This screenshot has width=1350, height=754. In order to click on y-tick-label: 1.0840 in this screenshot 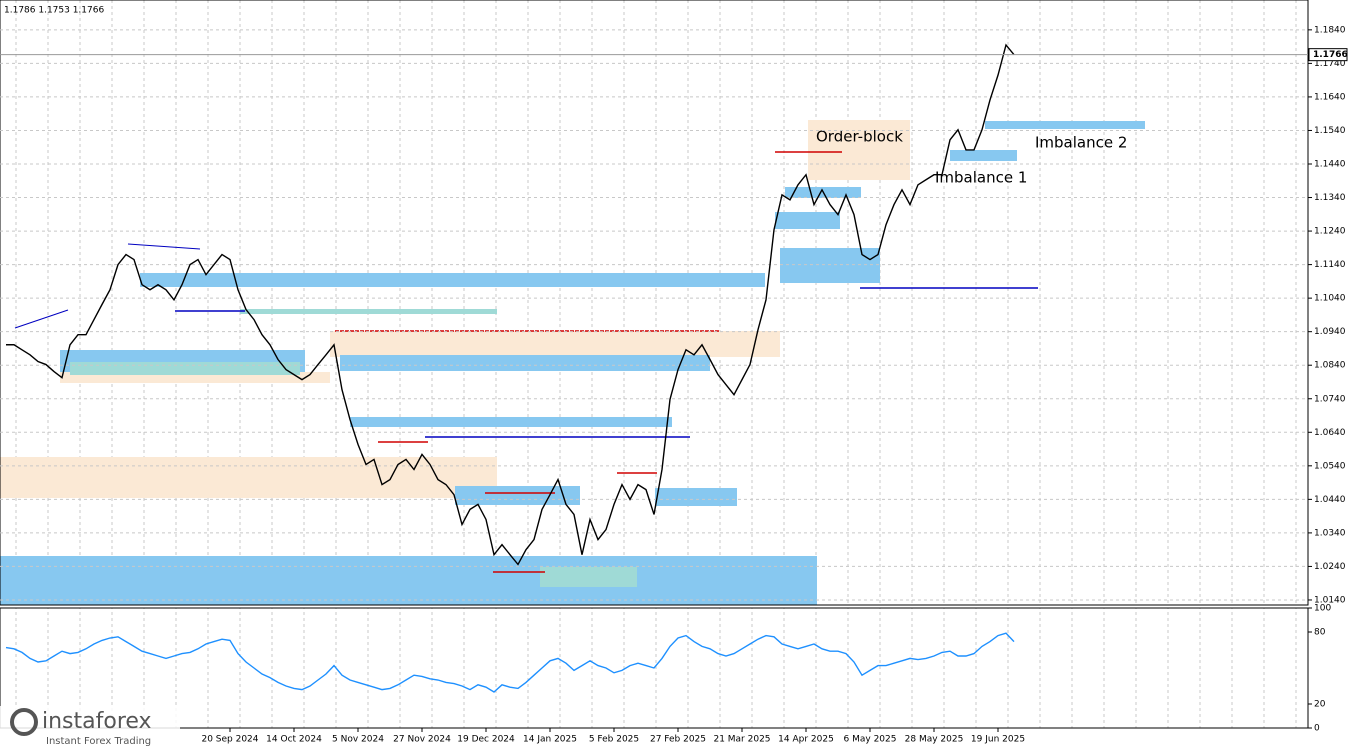, I will do `click(1330, 366)`.